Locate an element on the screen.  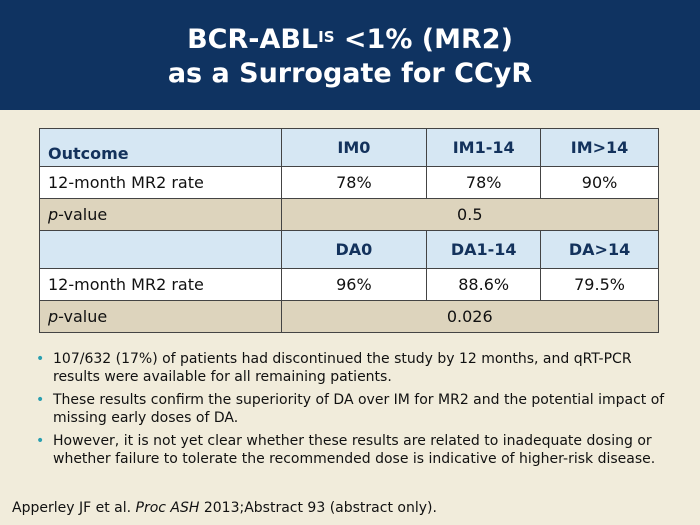
header-cell-outcome: Outcome is located at coordinates (160, 147).